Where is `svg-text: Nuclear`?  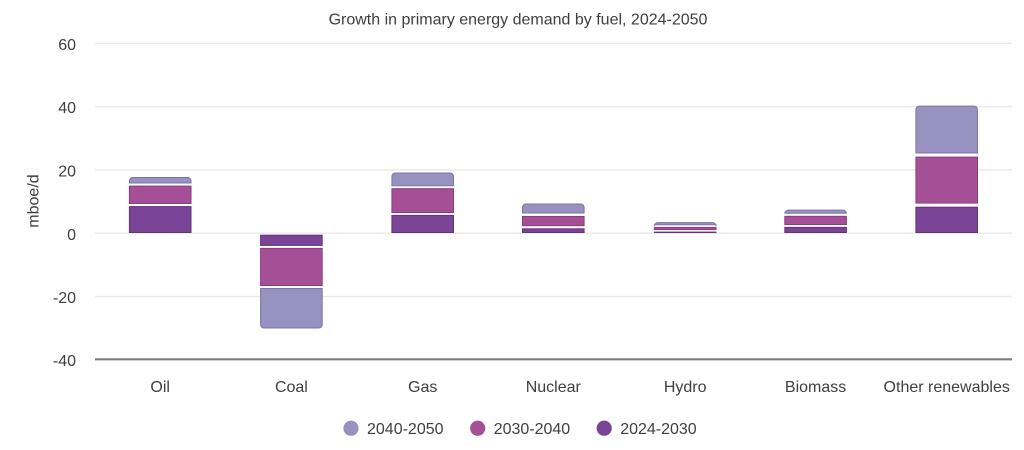 svg-text: Nuclear is located at coordinates (554, 387).